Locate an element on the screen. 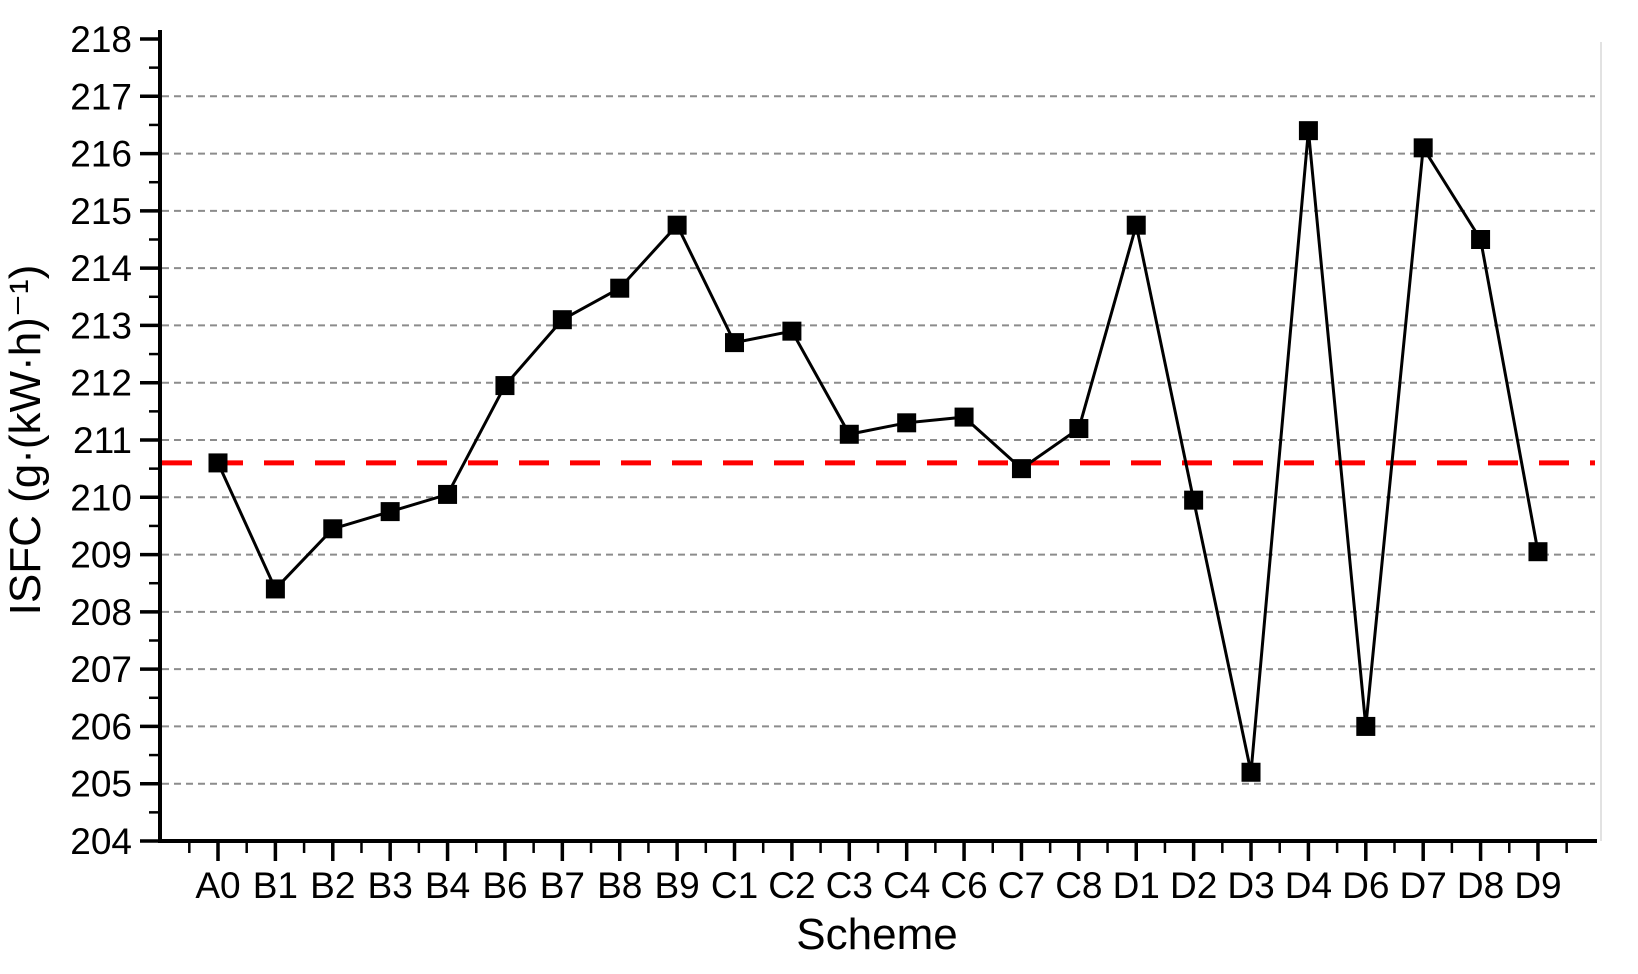 The width and height of the screenshot is (1638, 974). y-tick-label: 208 is located at coordinates (101, 612).